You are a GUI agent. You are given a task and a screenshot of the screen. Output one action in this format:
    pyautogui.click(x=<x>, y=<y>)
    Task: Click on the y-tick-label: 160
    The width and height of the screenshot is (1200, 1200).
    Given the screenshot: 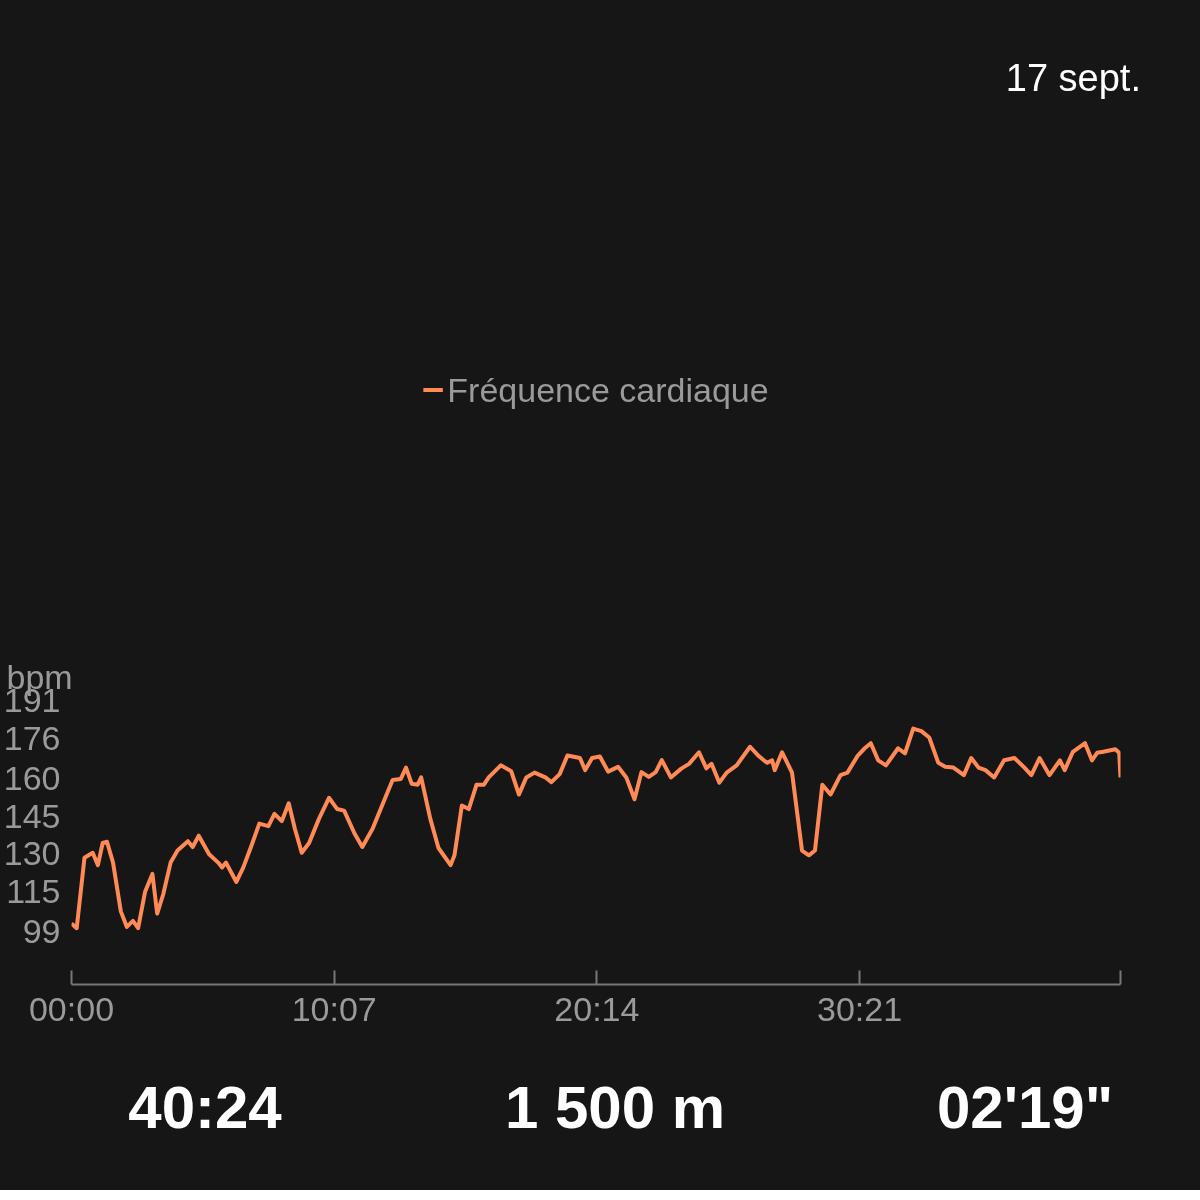 What is the action you would take?
    pyautogui.click(x=32, y=777)
    